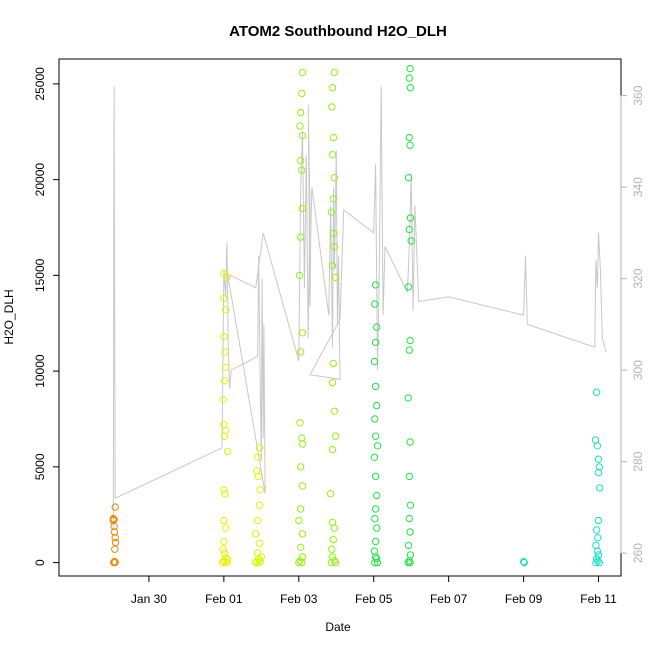 The width and height of the screenshot is (650, 650). I want to click on y2-tick-label: 280, so click(638, 461).